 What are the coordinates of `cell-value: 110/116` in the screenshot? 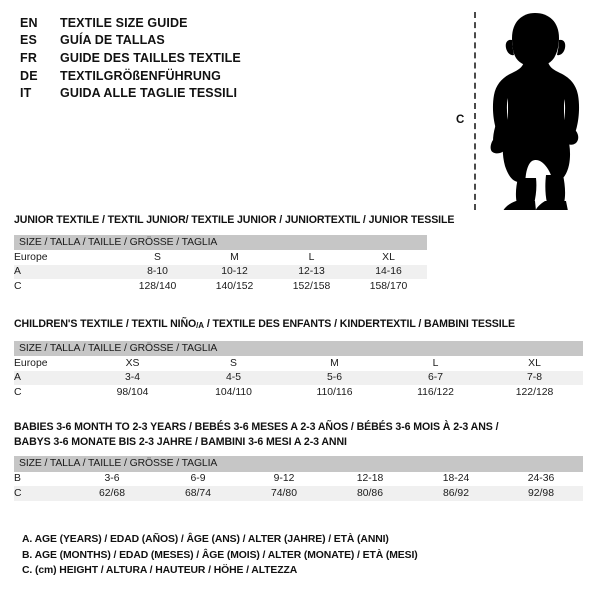 It's located at (334, 392).